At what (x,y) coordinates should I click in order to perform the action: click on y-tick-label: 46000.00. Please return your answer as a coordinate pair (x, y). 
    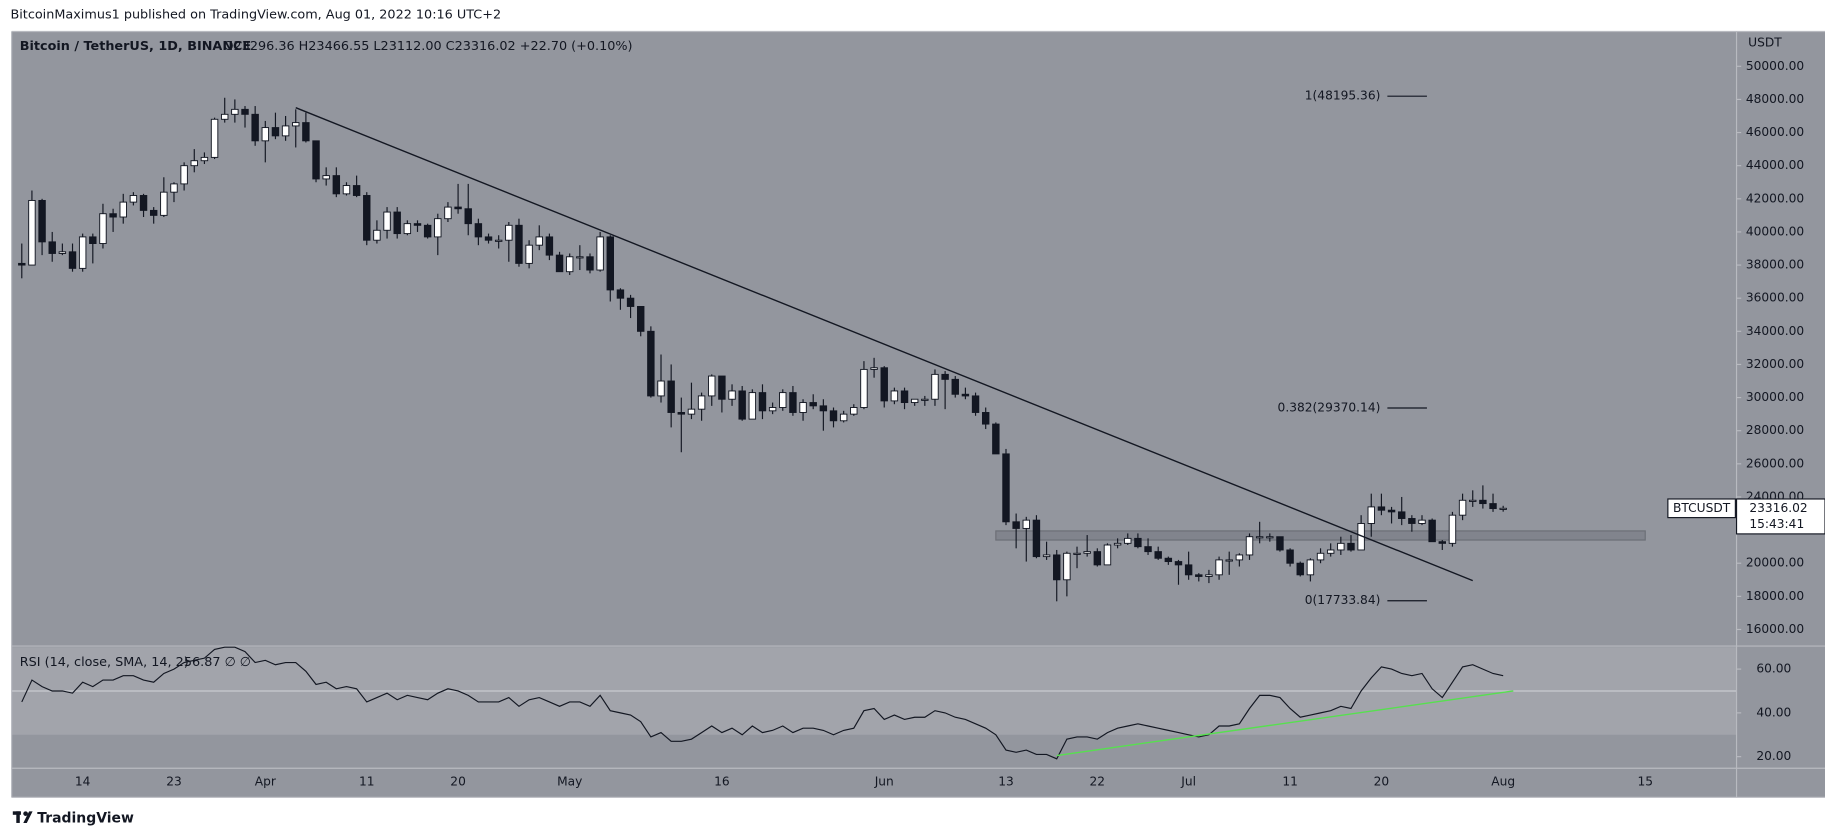
    Looking at the image, I should click on (1775, 132).